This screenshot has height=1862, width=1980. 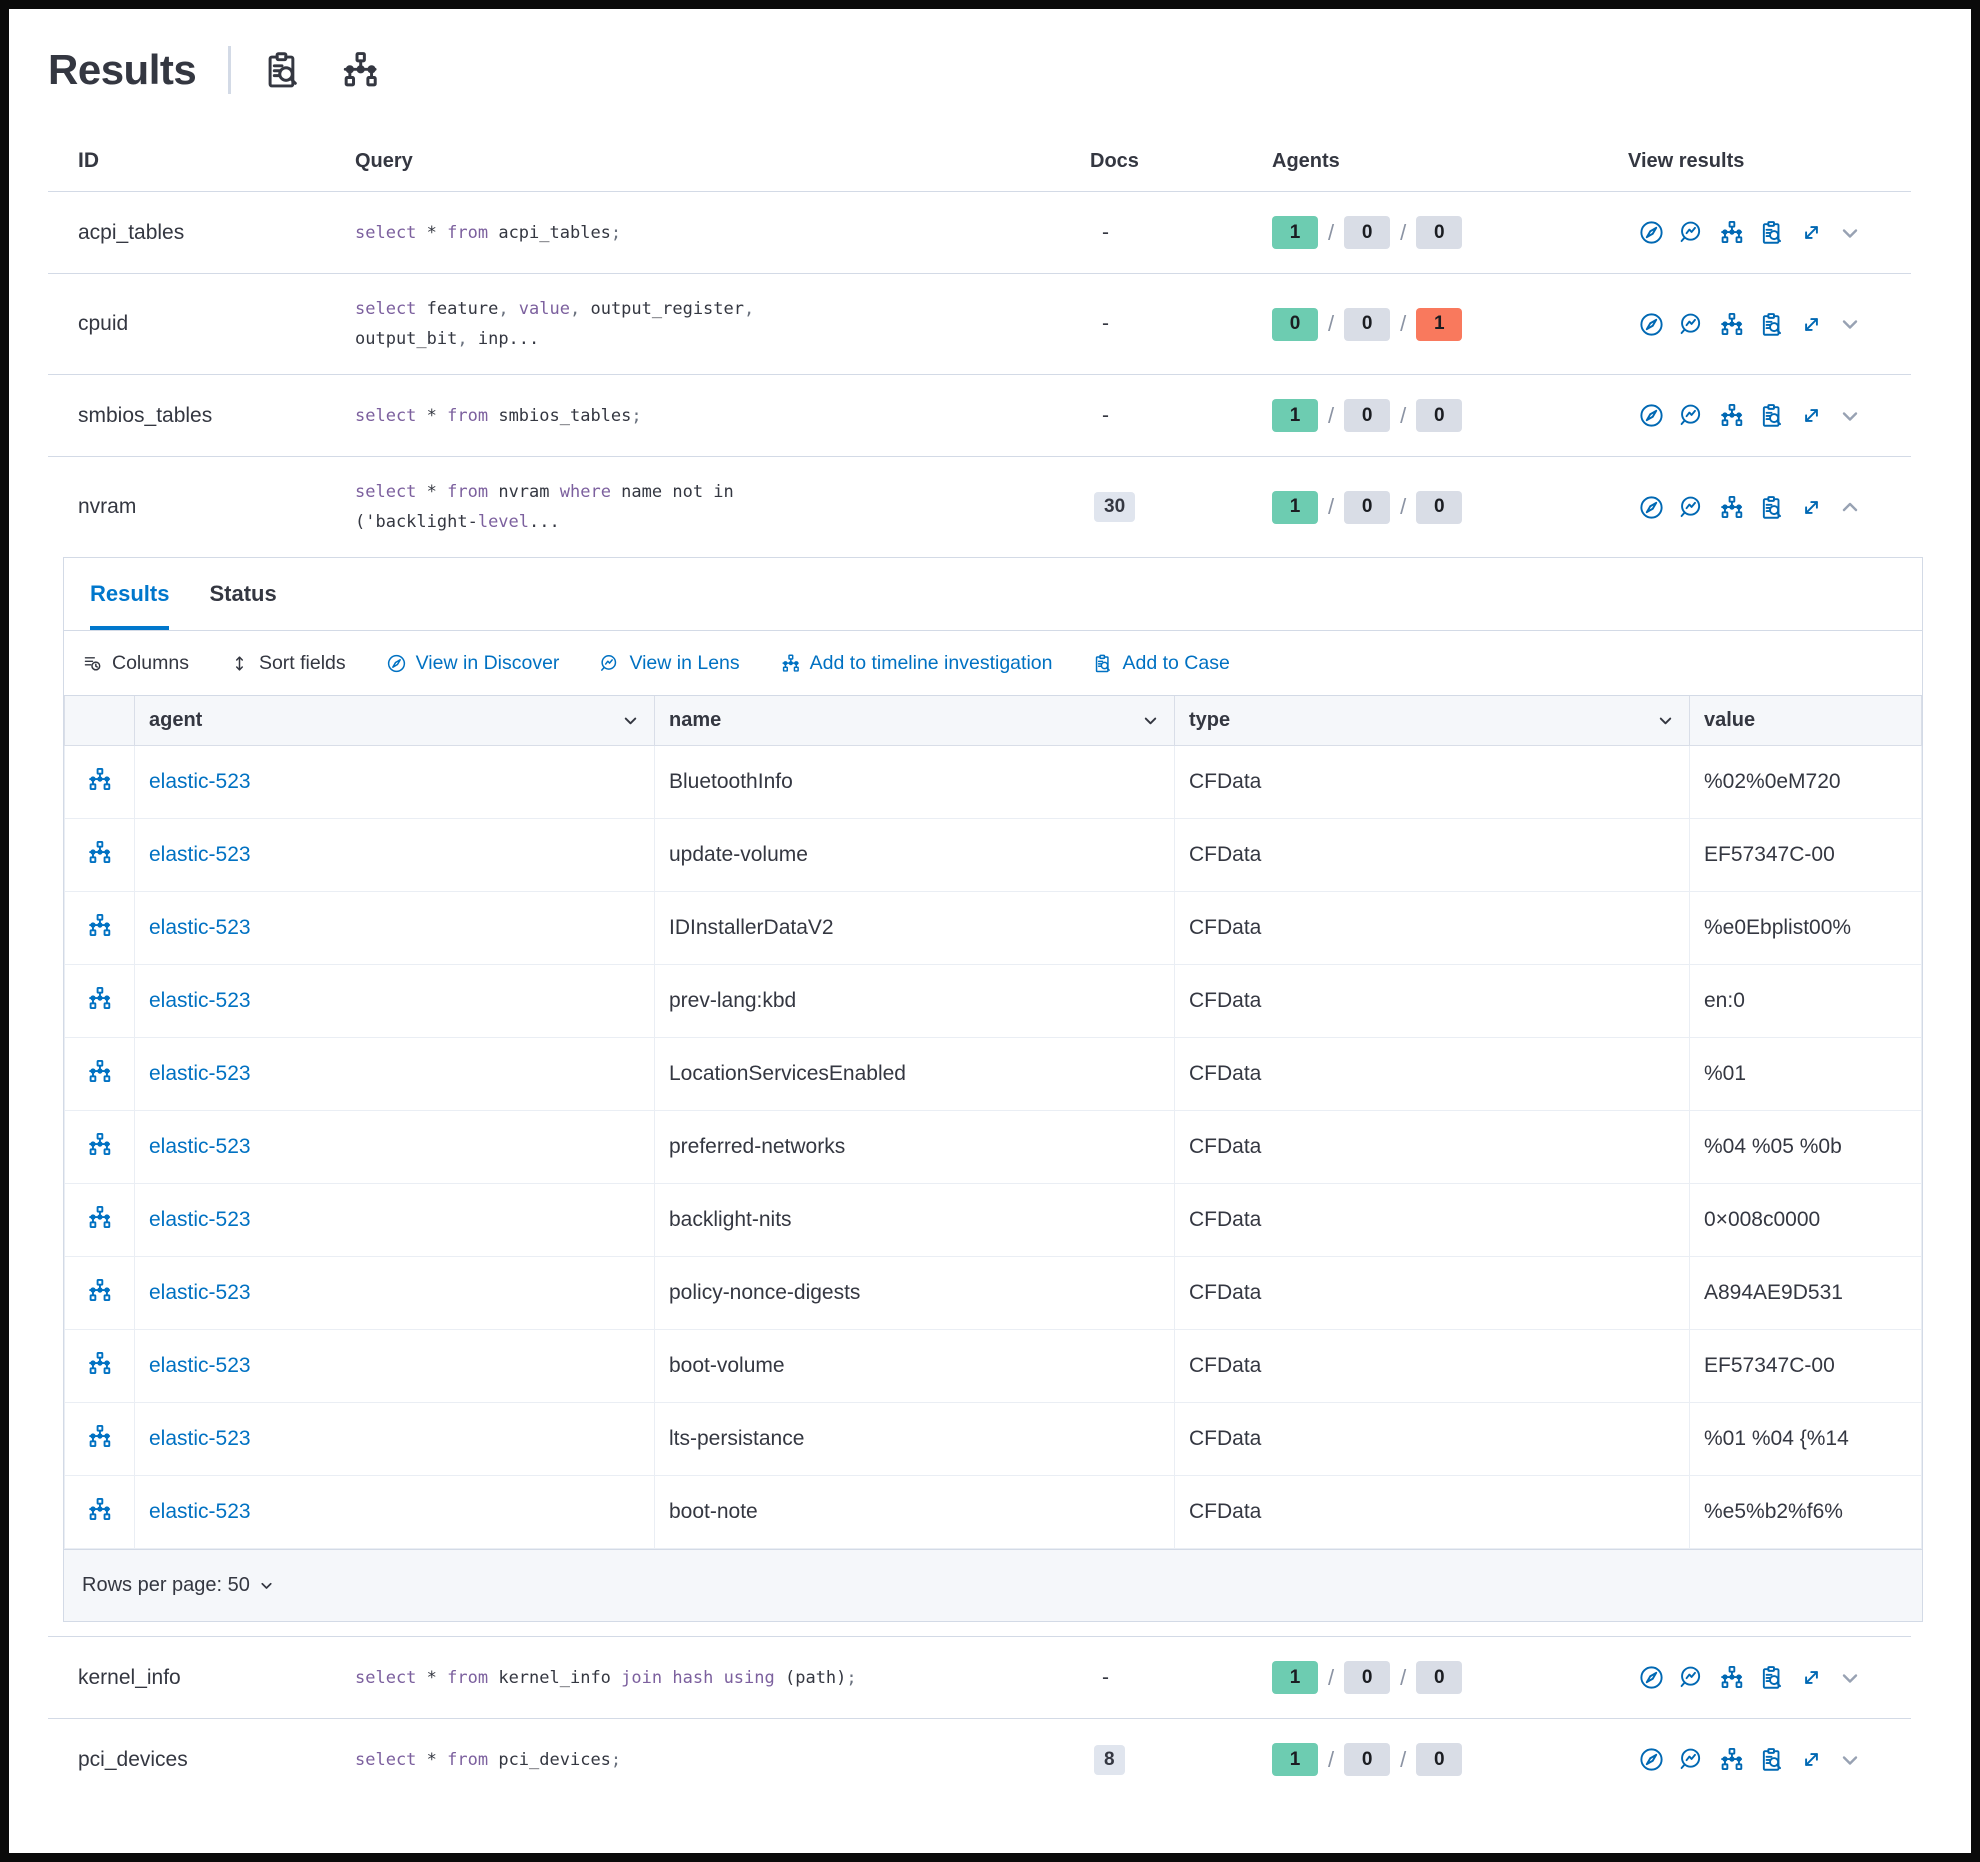 I want to click on inspect-results-icon, so click(x=282, y=70).